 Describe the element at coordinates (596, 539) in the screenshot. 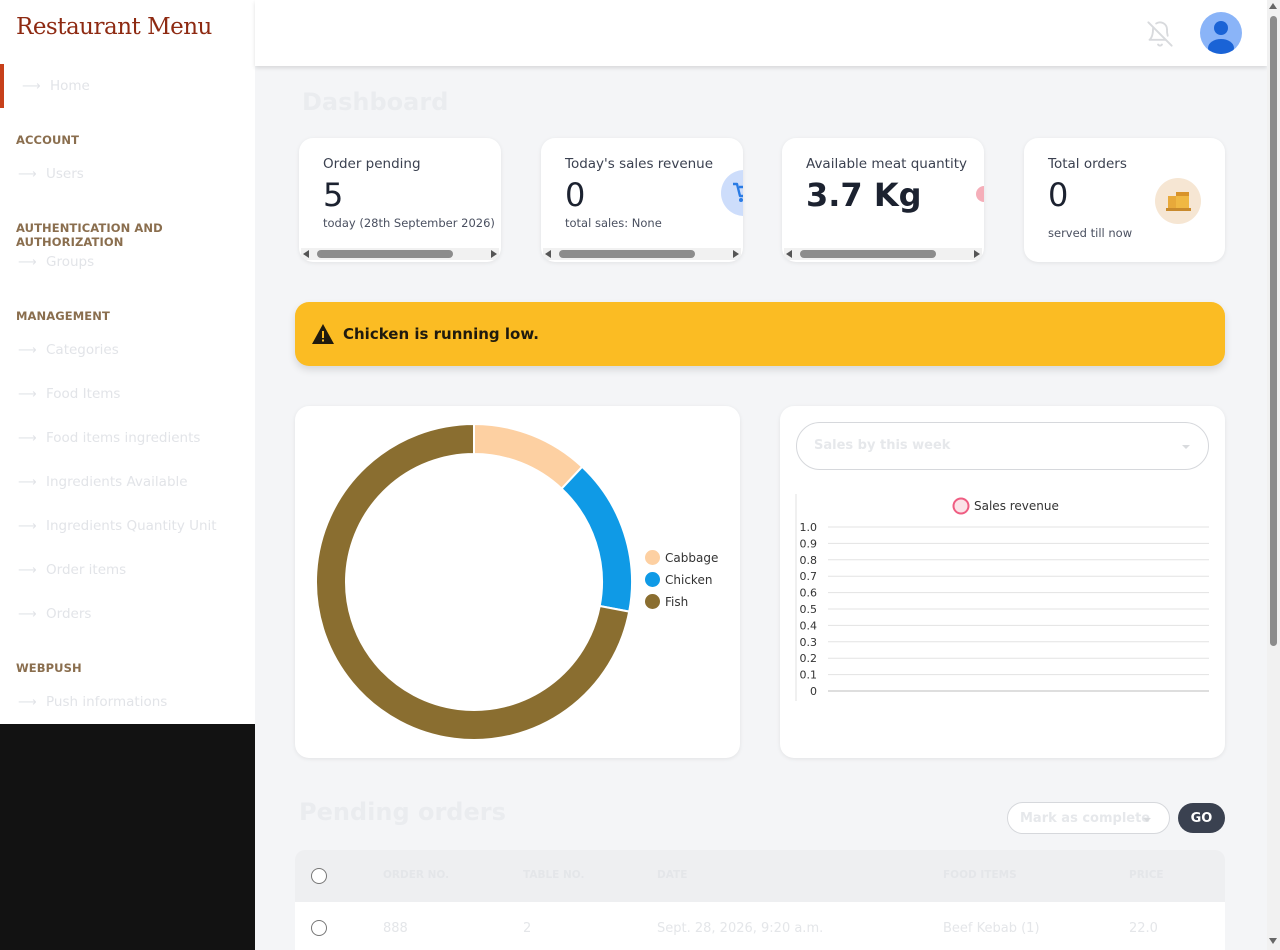

I see `donut-slice-chicken` at that location.